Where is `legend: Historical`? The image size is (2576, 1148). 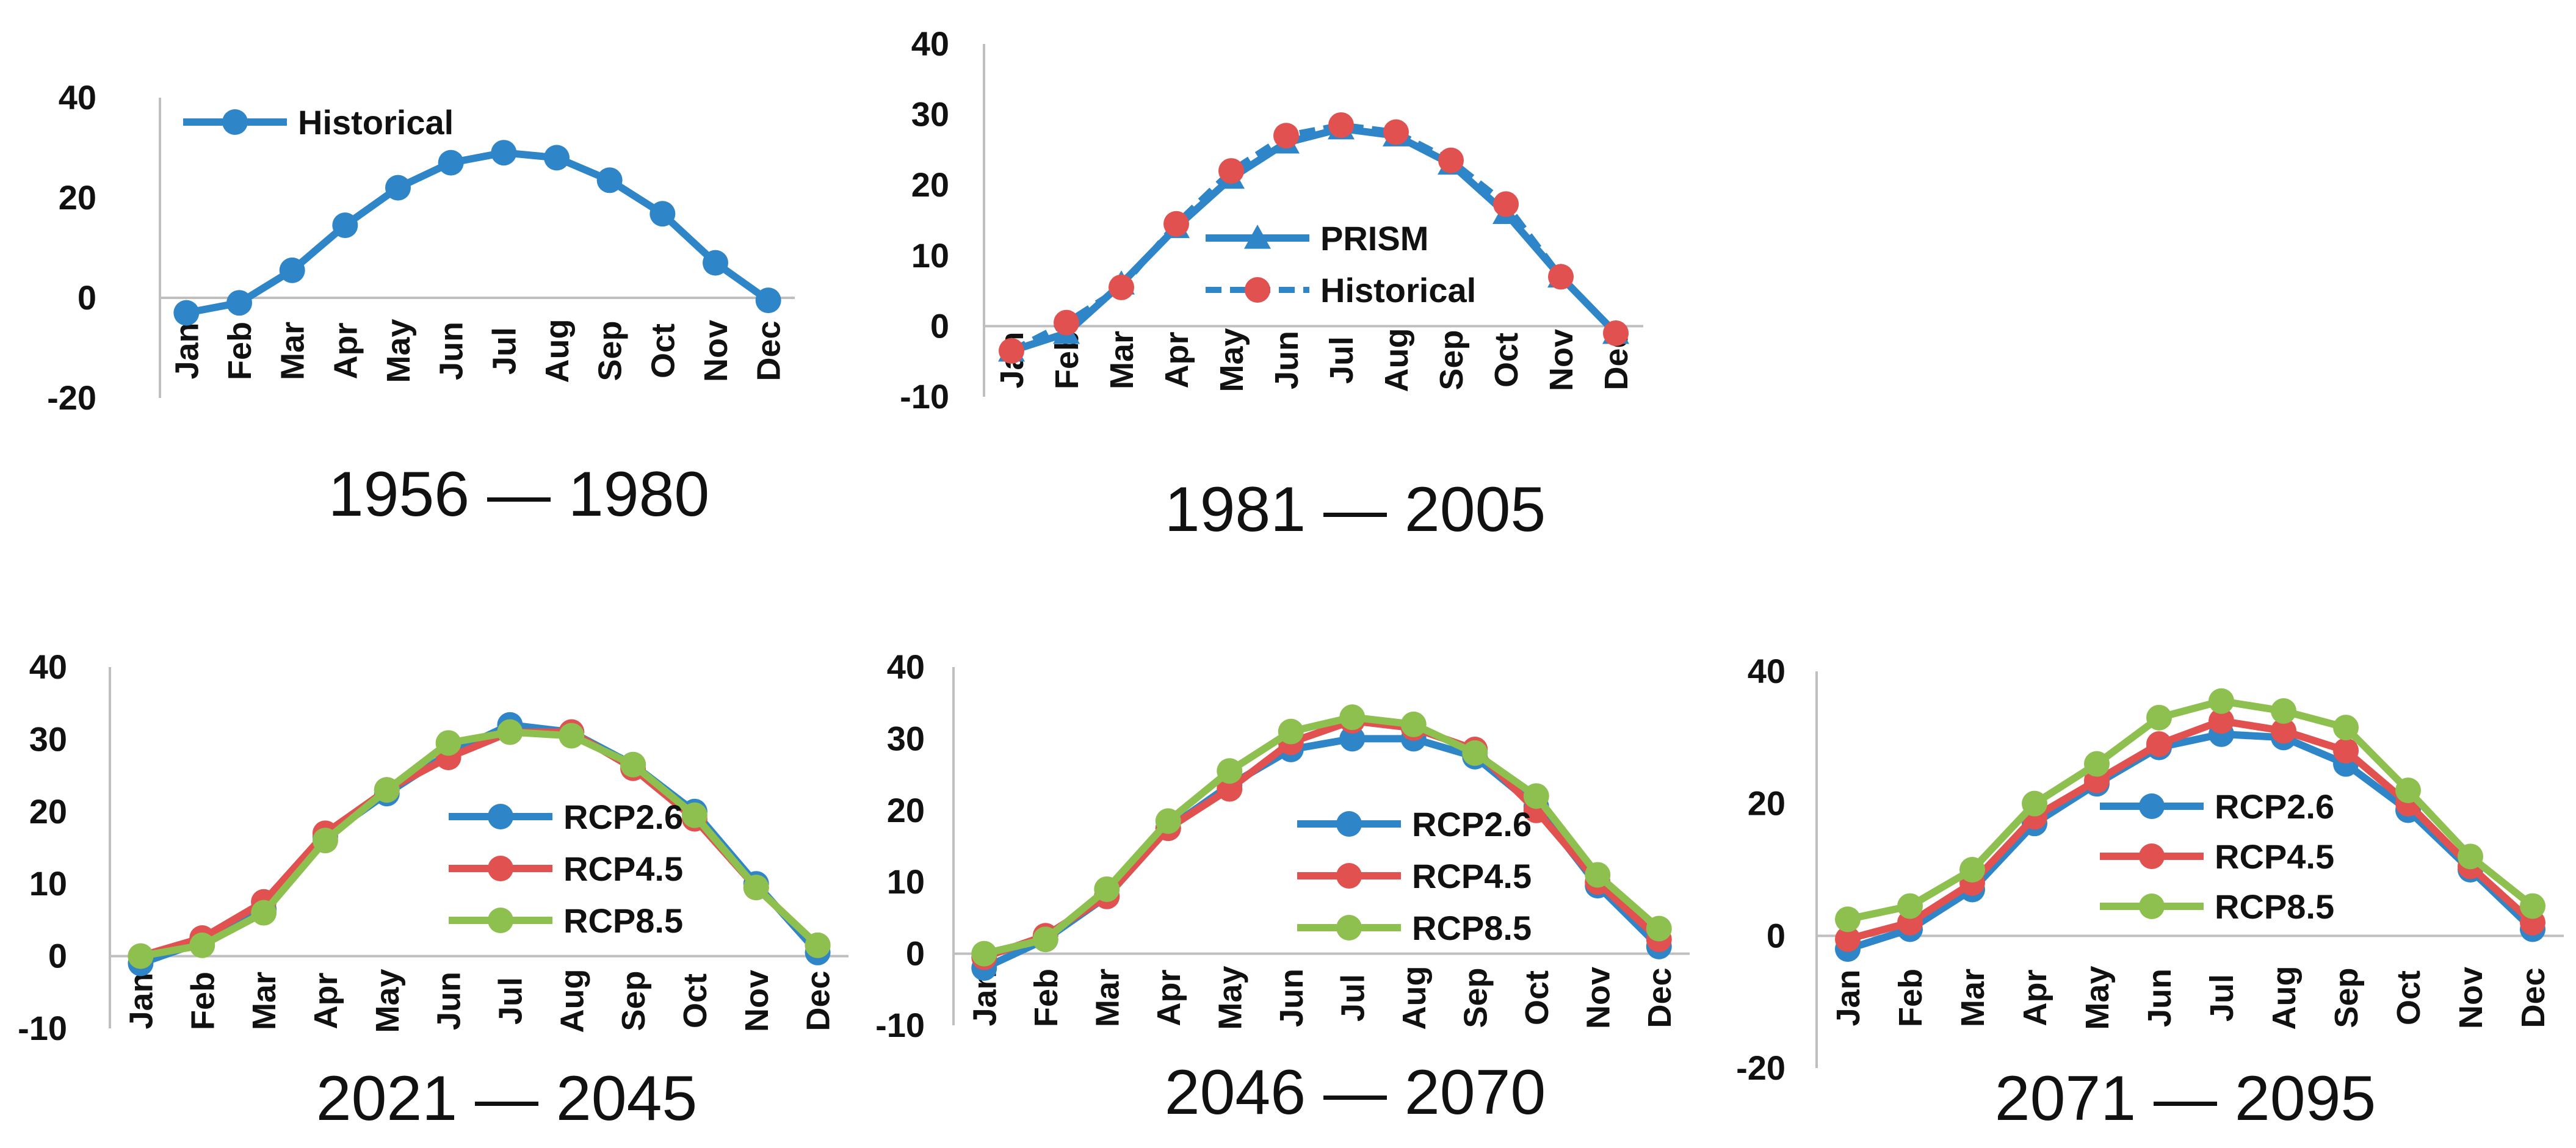
legend: Historical is located at coordinates (318, 122).